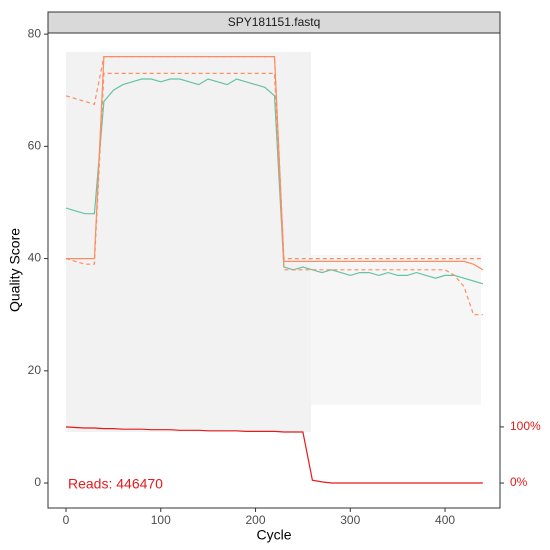 The height and width of the screenshot is (550, 550). I want to click on x-tick-label: 100, so click(161, 520).